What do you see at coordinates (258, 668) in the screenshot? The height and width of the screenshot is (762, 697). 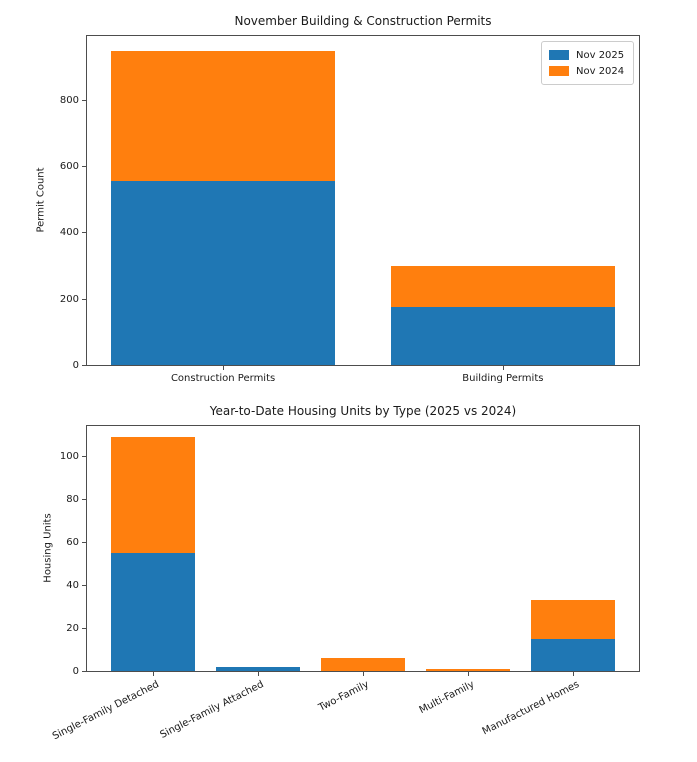 I see `bar-segment-single-family-attached-nov-2025` at bounding box center [258, 668].